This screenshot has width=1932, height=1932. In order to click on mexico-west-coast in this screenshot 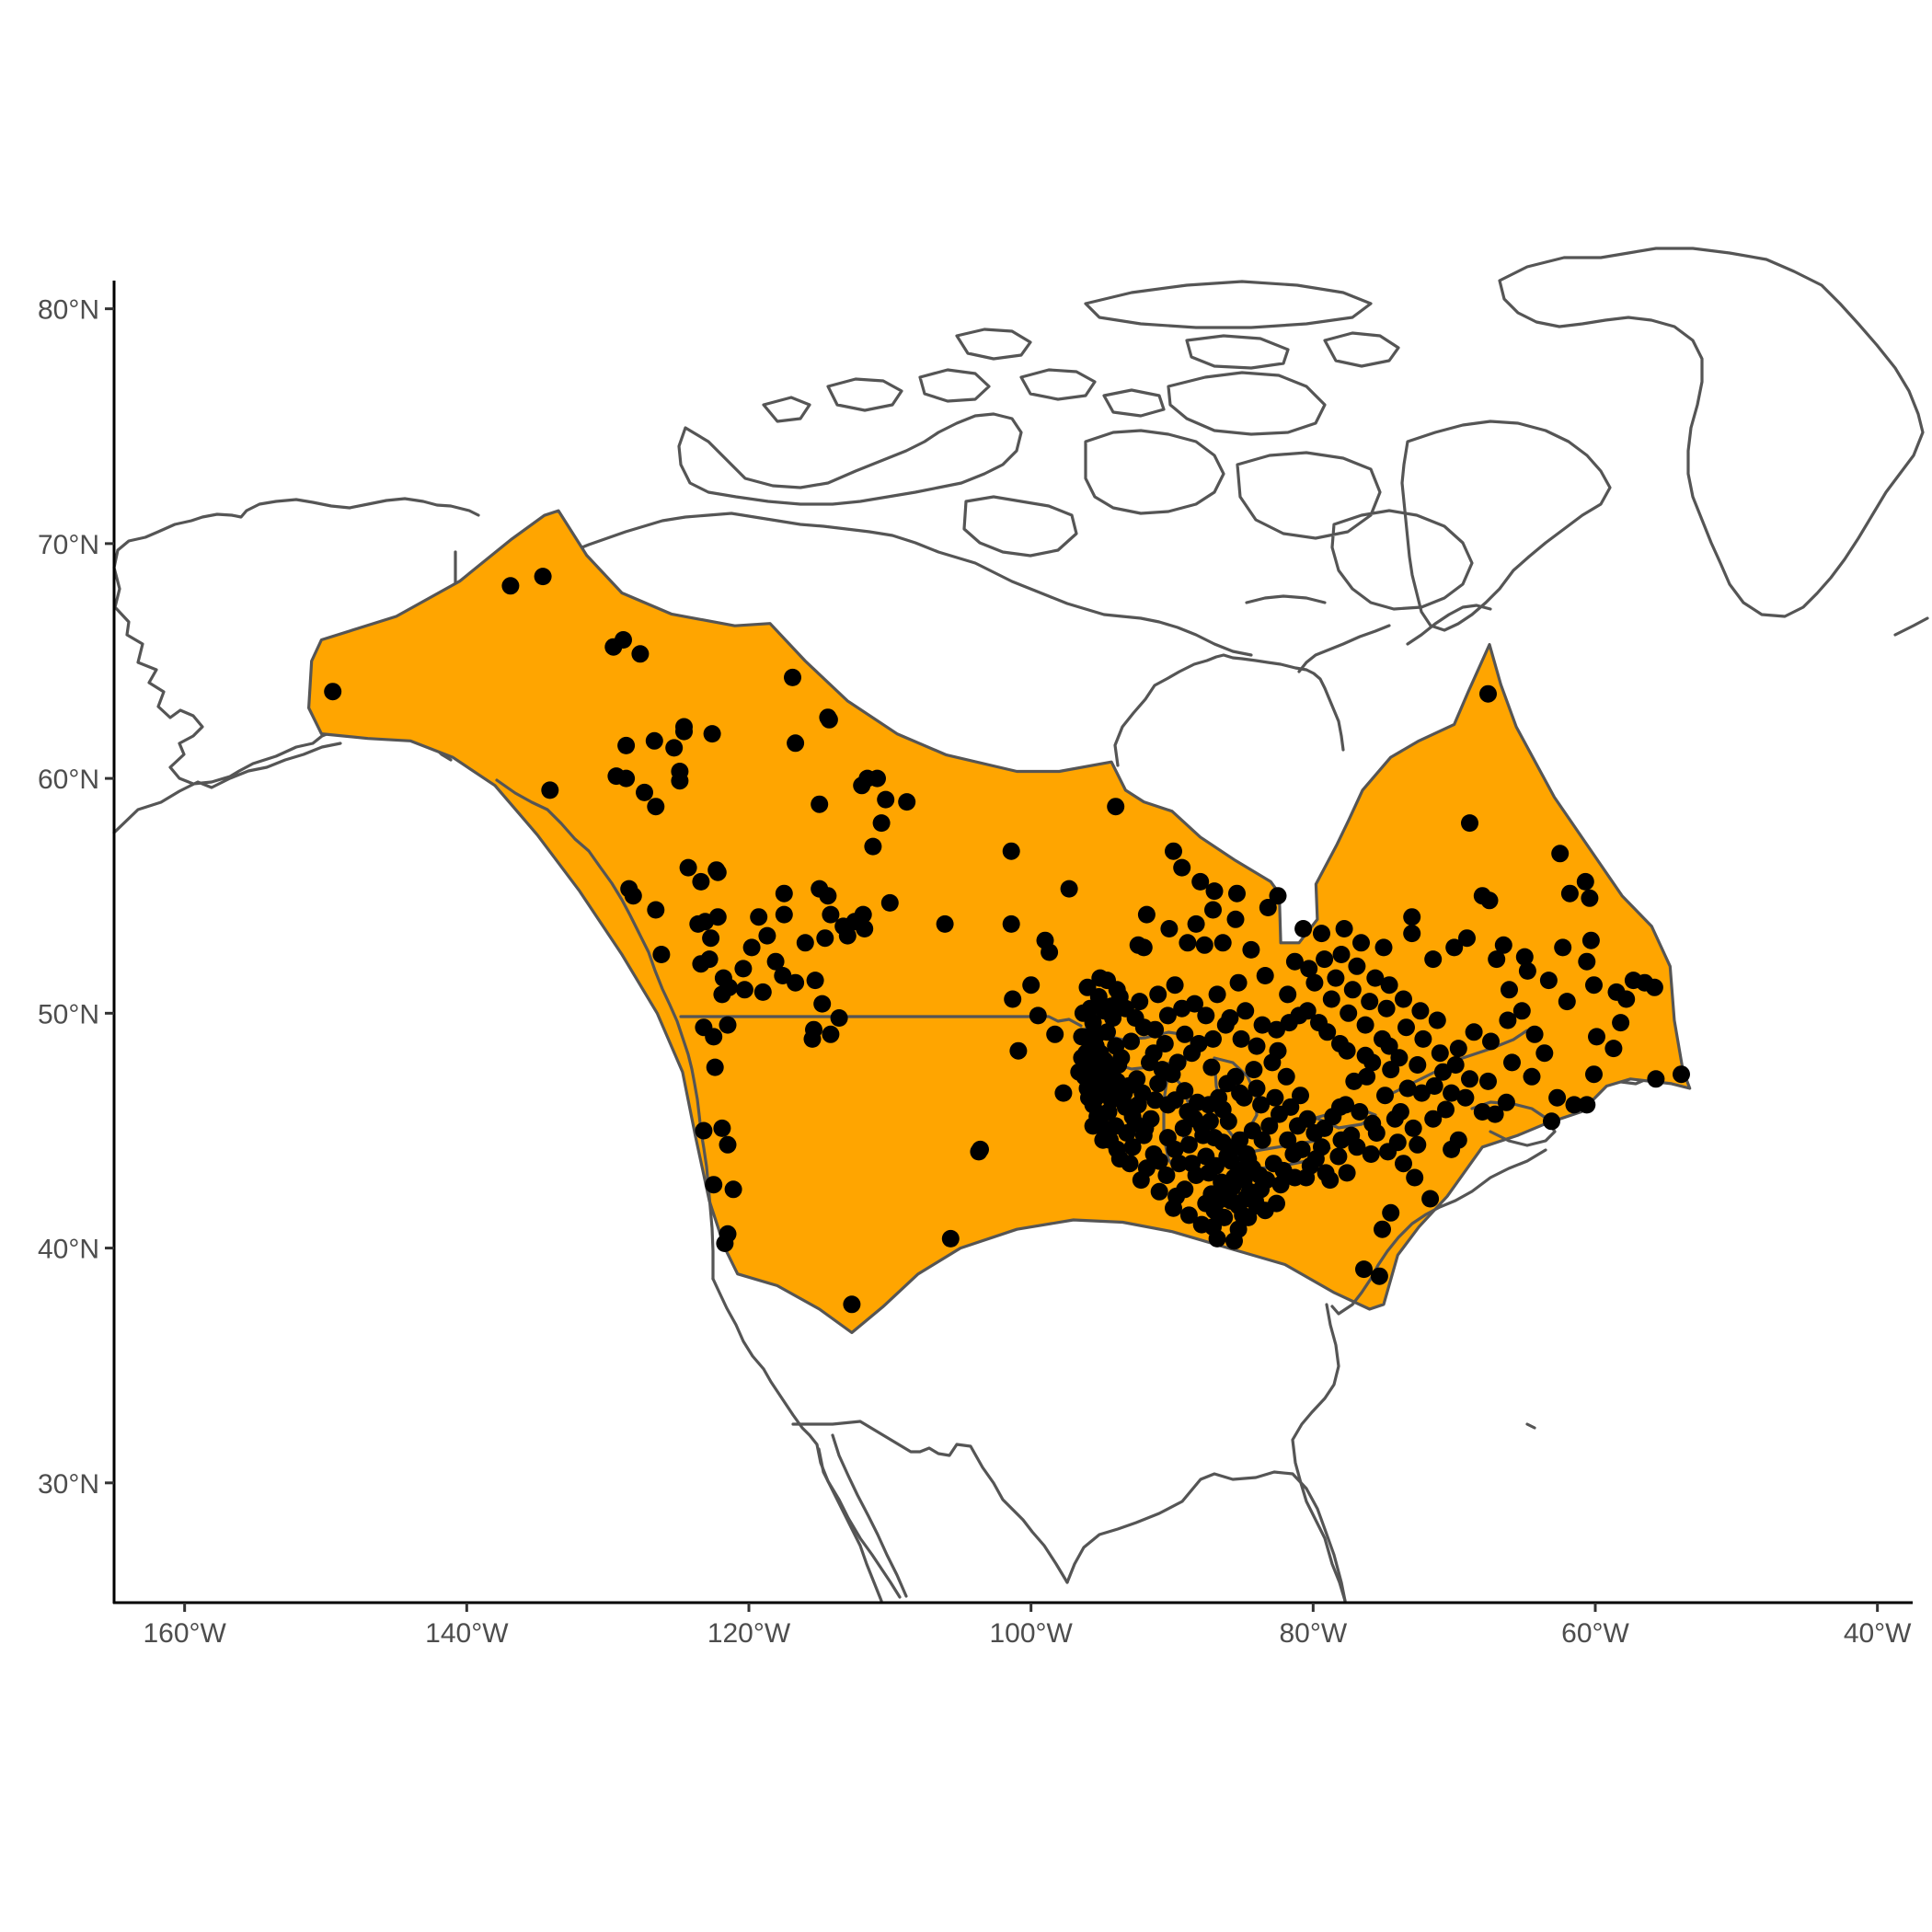, I will do `click(862, 1518)`.